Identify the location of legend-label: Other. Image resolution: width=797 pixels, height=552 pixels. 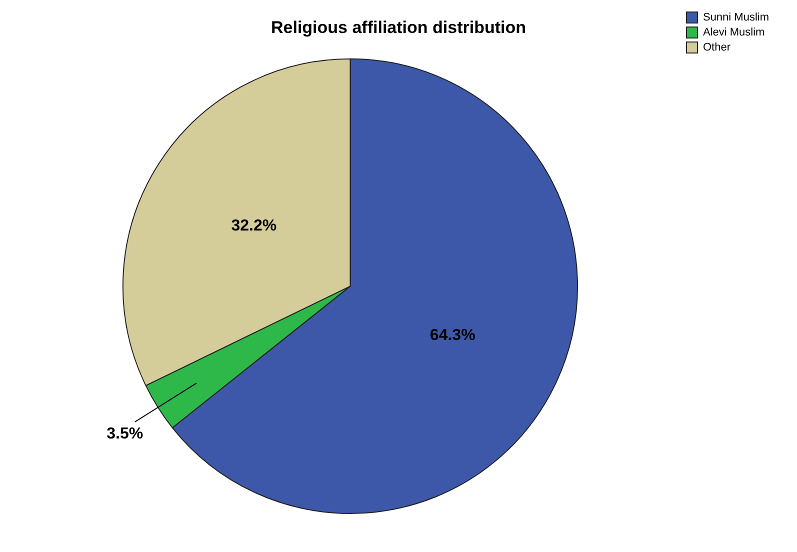
(716, 48).